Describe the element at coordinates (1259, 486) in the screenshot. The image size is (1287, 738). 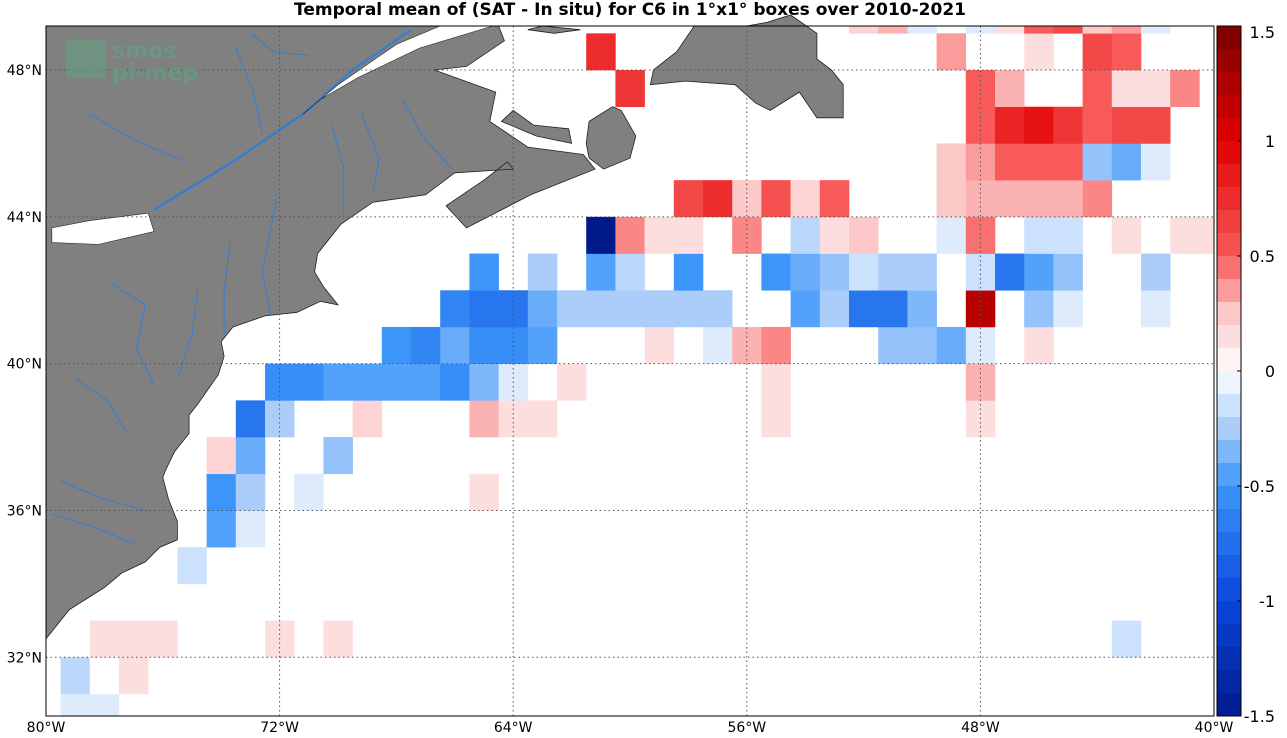
I see `colorbar-tick-label: -0.5` at that location.